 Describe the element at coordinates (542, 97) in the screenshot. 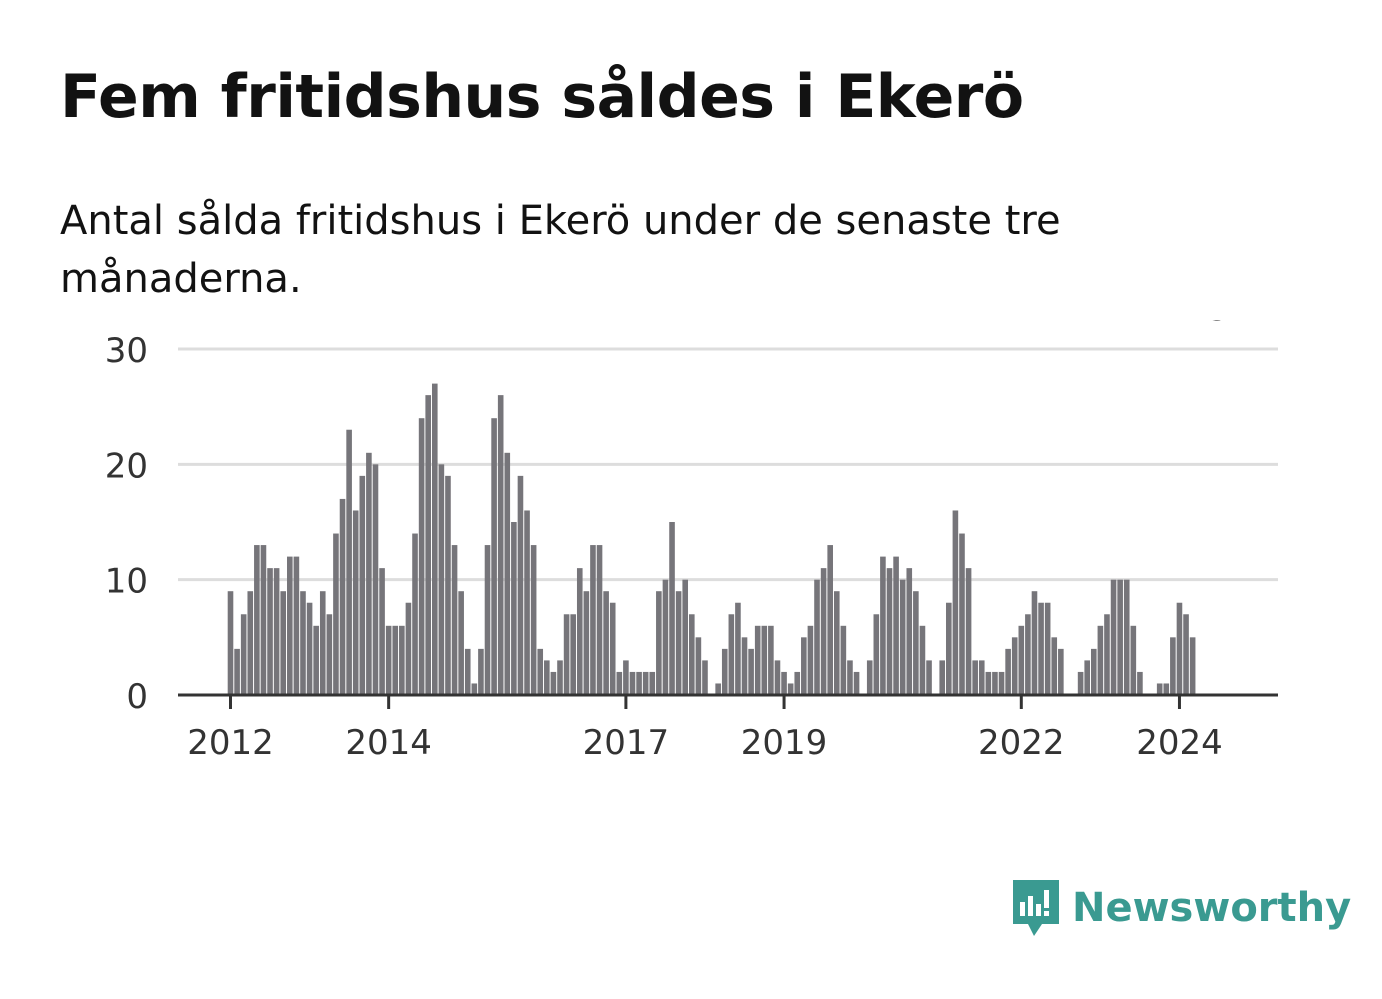

I see `chart-title: Fem fritidshus såldes i Ekerö` at that location.